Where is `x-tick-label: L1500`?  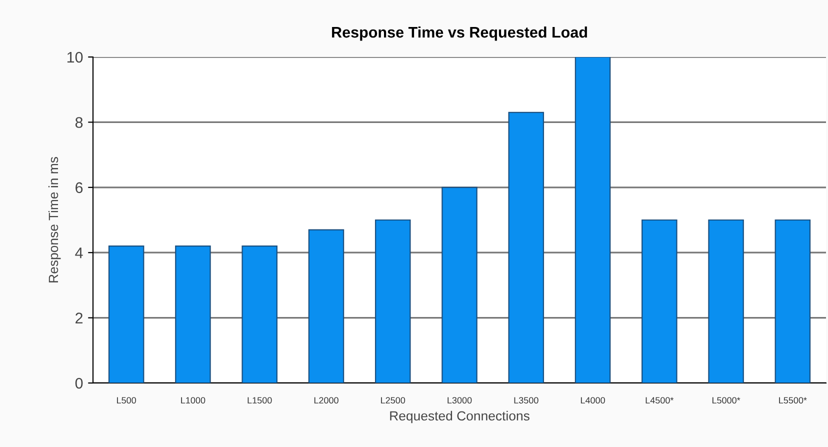 x-tick-label: L1500 is located at coordinates (260, 400).